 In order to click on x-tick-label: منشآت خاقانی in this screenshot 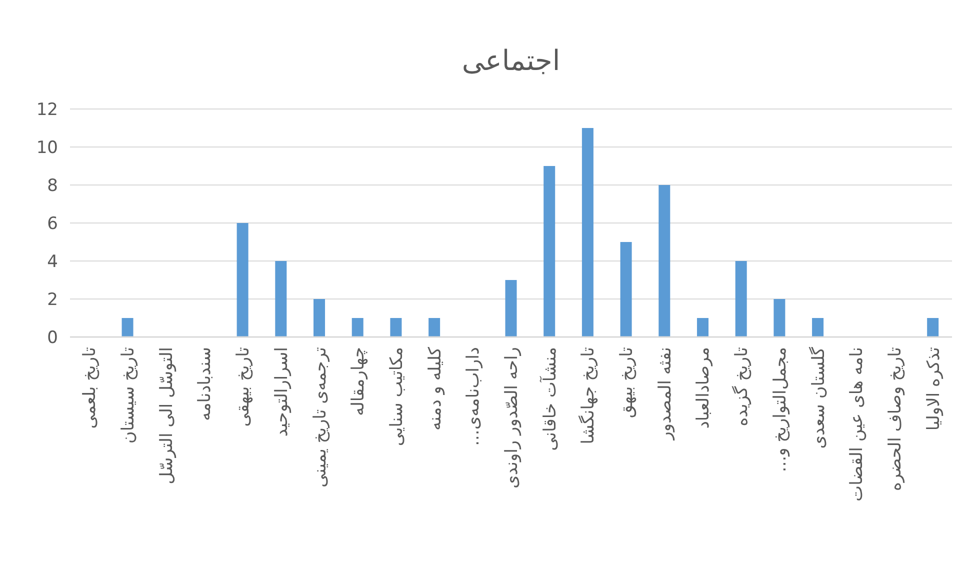, I will do `click(549, 399)`.